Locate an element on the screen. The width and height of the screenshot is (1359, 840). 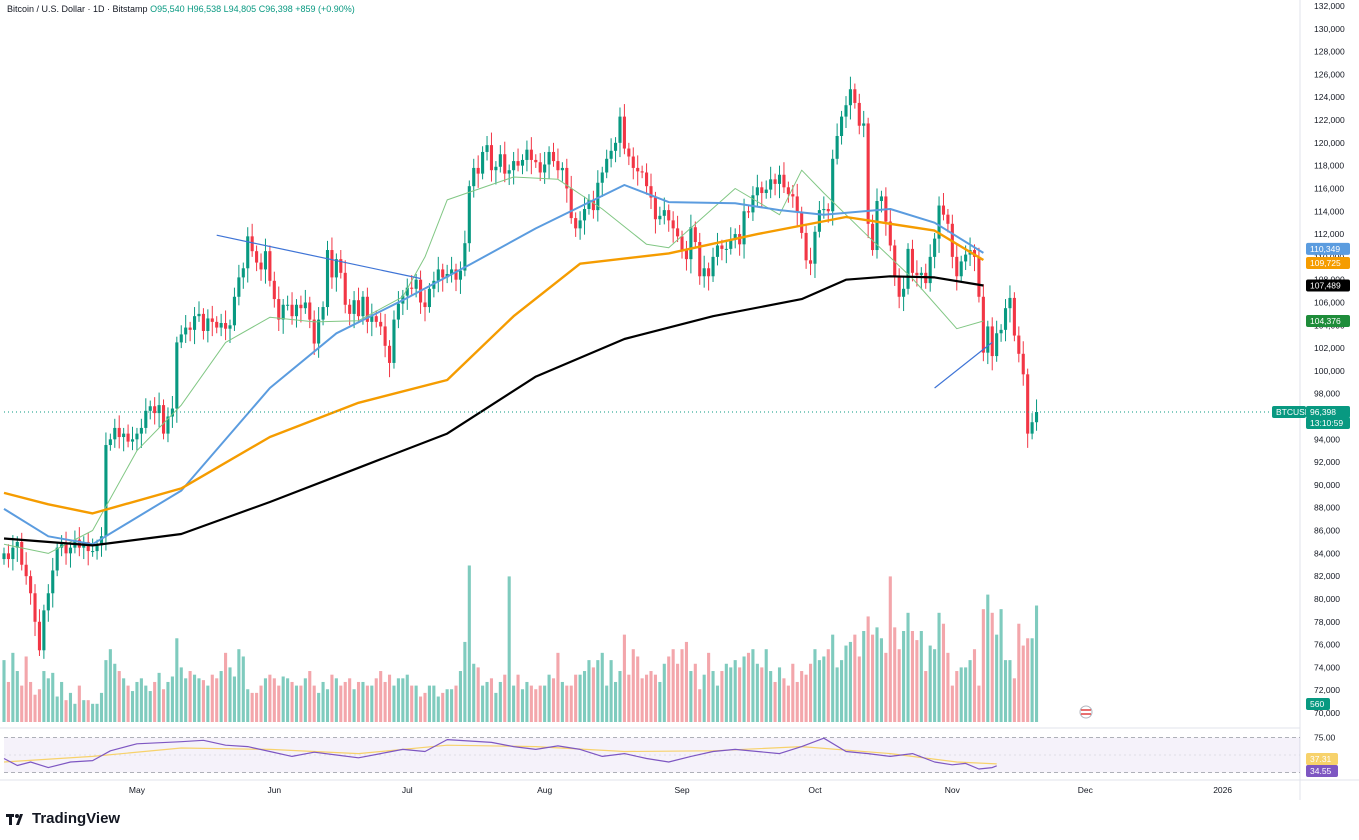
tradingview-brand: TradingView is located at coordinates (63, 818).